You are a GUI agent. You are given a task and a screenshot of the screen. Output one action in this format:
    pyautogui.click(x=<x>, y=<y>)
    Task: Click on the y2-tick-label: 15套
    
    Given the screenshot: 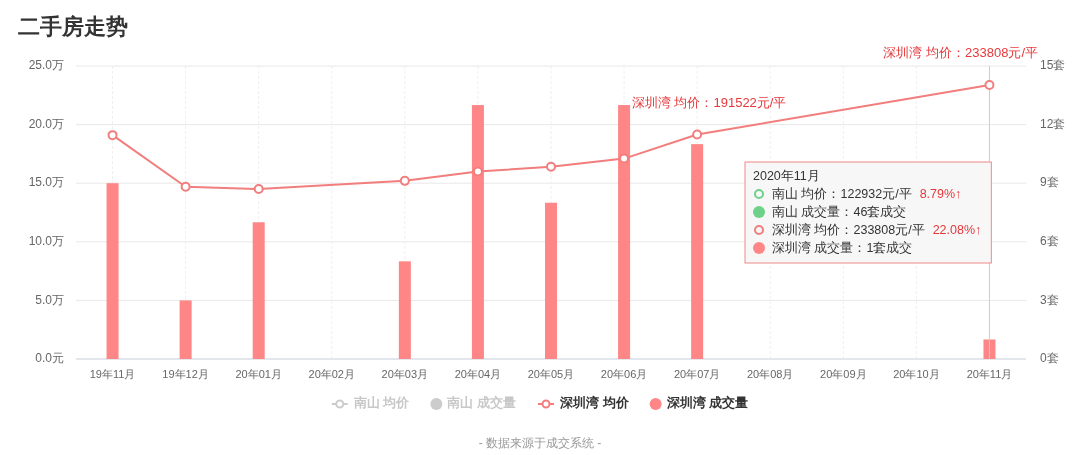 What is the action you would take?
    pyautogui.click(x=1053, y=65)
    